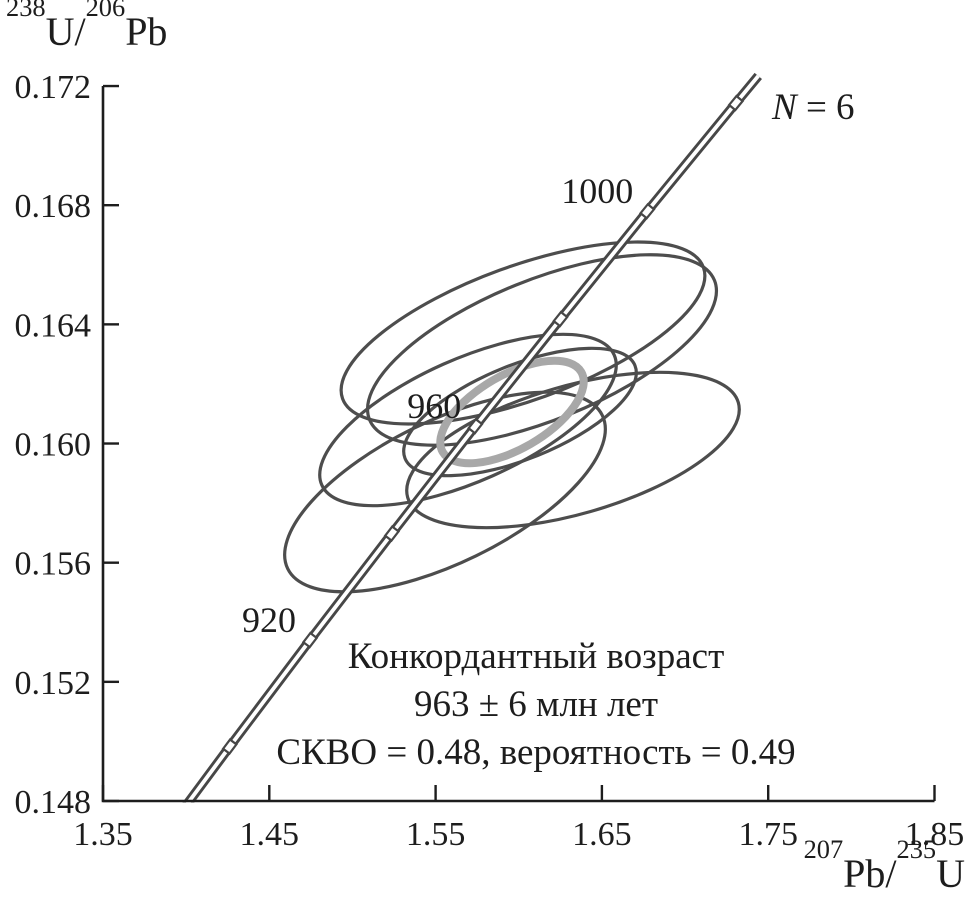  Describe the element at coordinates (53, 325) in the screenshot. I see `y-tick-label: 0.164` at that location.